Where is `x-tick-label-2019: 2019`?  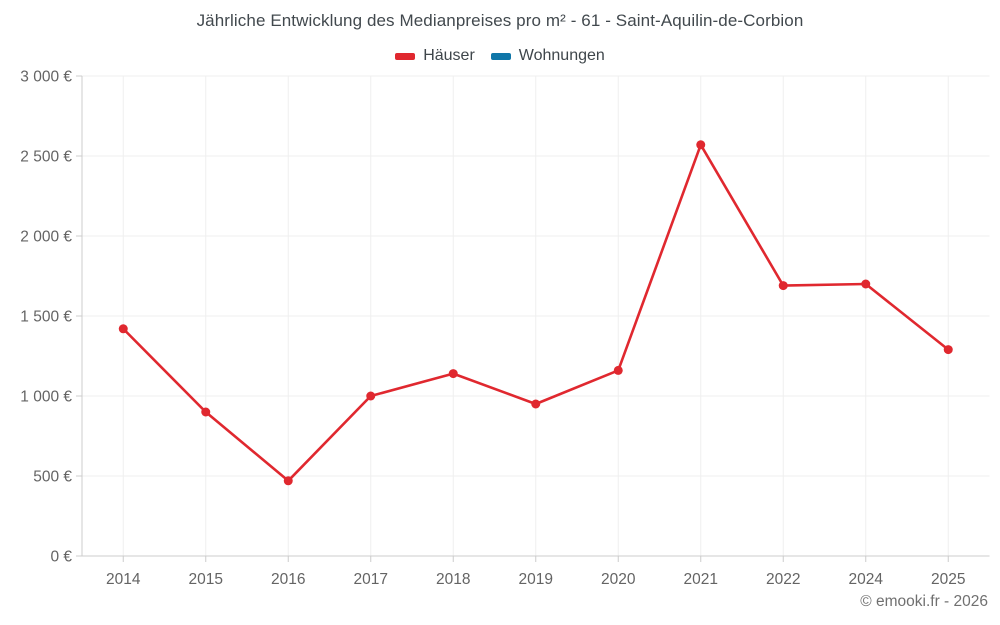
x-tick-label-2019: 2019 is located at coordinates (536, 579).